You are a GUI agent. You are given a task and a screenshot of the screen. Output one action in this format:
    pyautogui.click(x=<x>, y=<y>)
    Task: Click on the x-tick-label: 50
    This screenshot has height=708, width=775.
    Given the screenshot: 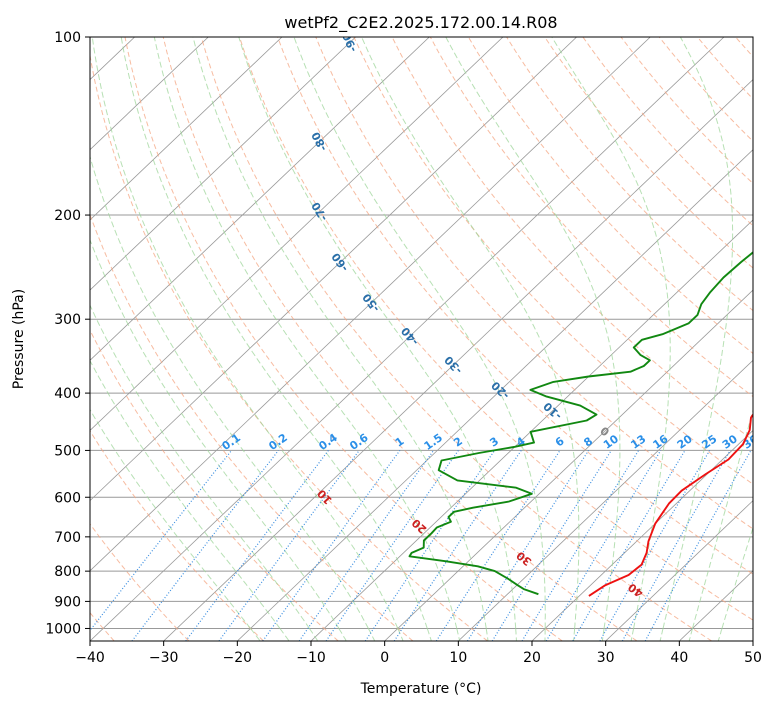 What is the action you would take?
    pyautogui.click(x=753, y=658)
    